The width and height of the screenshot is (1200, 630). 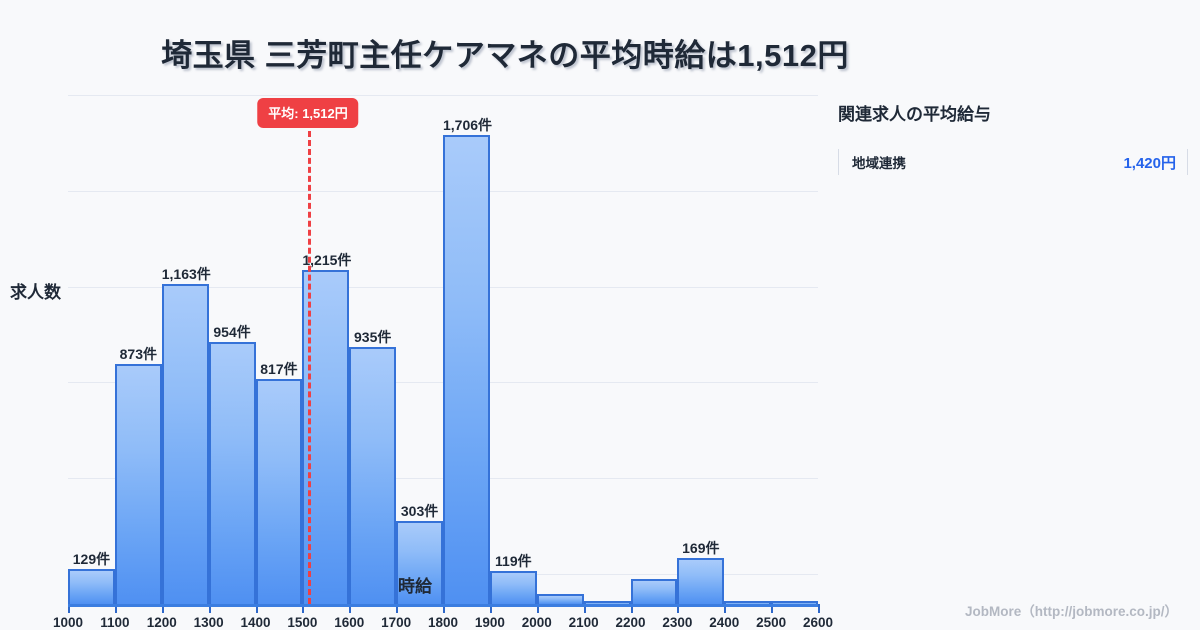 I want to click on x-axis-tick-label: 1600, so click(x=349, y=622).